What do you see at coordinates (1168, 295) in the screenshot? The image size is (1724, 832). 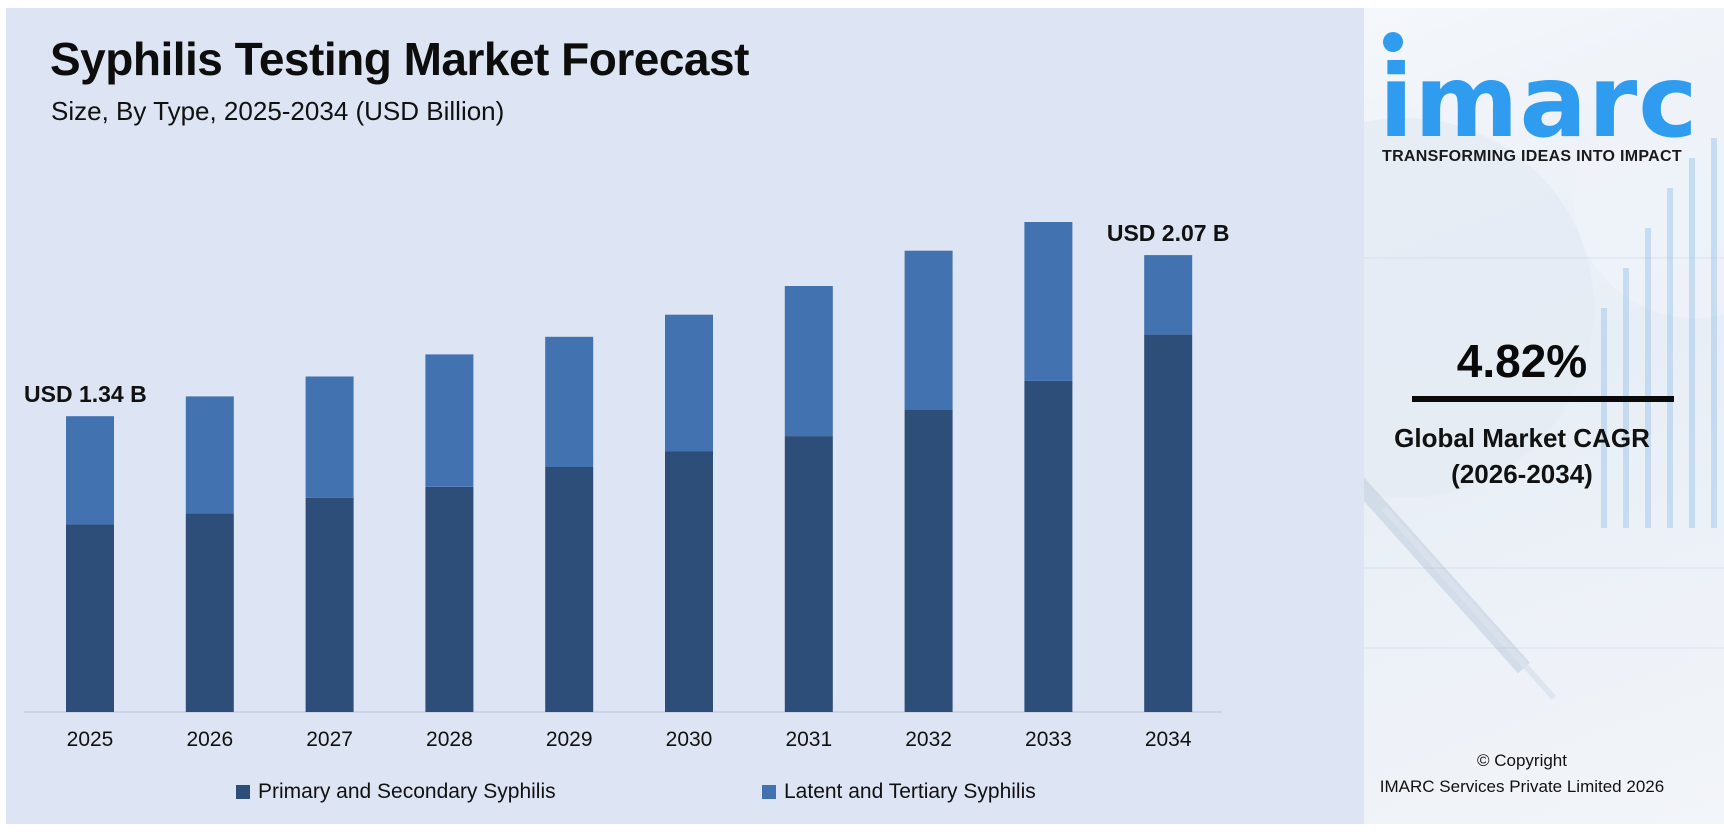 I see `bar-2034-latent` at bounding box center [1168, 295].